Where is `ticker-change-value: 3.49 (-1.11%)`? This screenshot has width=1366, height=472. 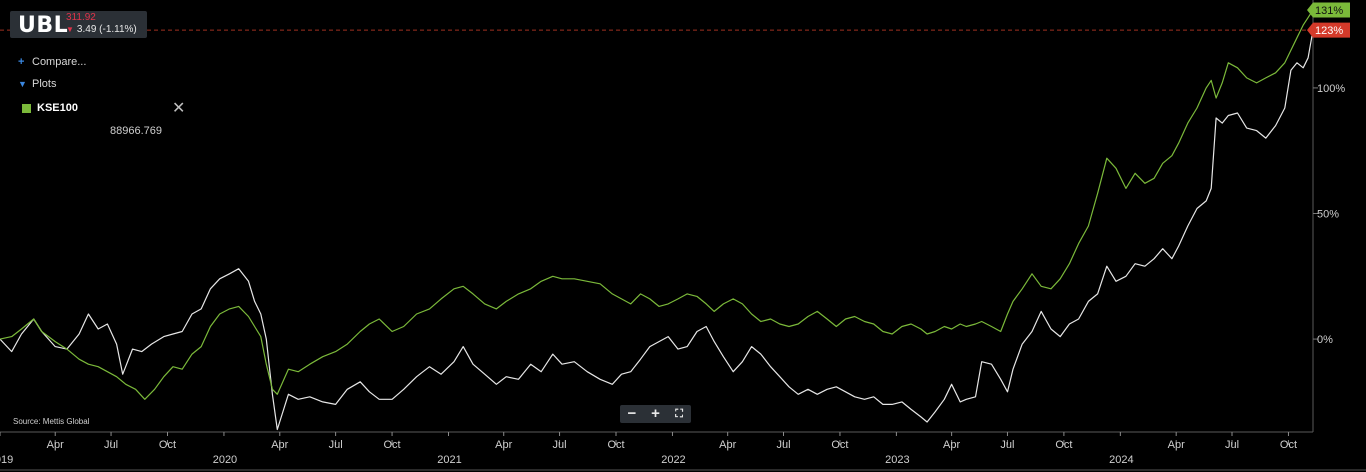 ticker-change-value: 3.49 (-1.11%) is located at coordinates (106, 29).